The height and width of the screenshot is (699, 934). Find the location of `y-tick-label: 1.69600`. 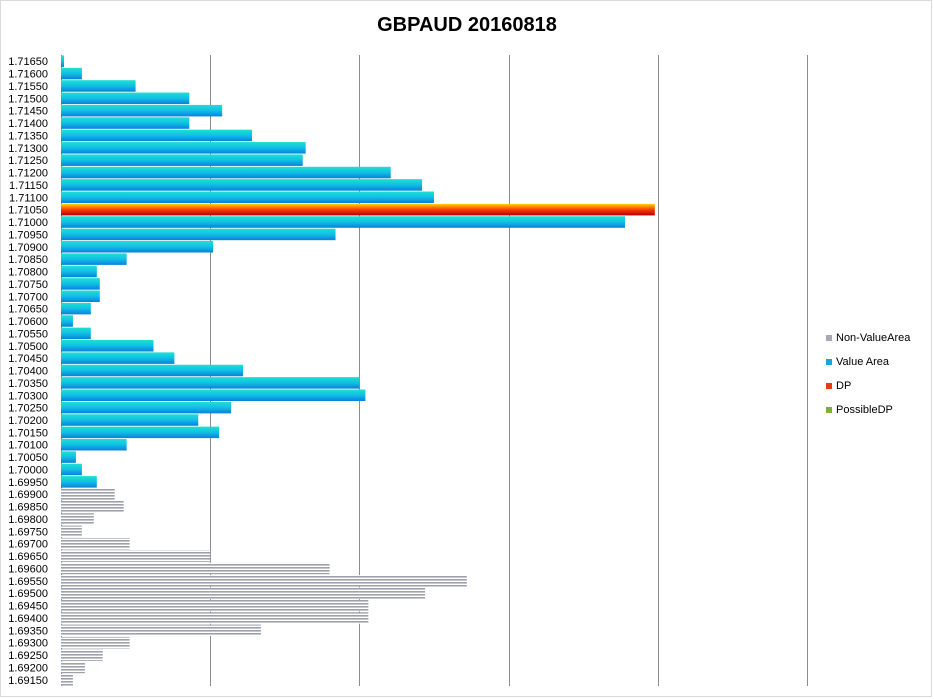

y-tick-label: 1.69600 is located at coordinates (28, 569).